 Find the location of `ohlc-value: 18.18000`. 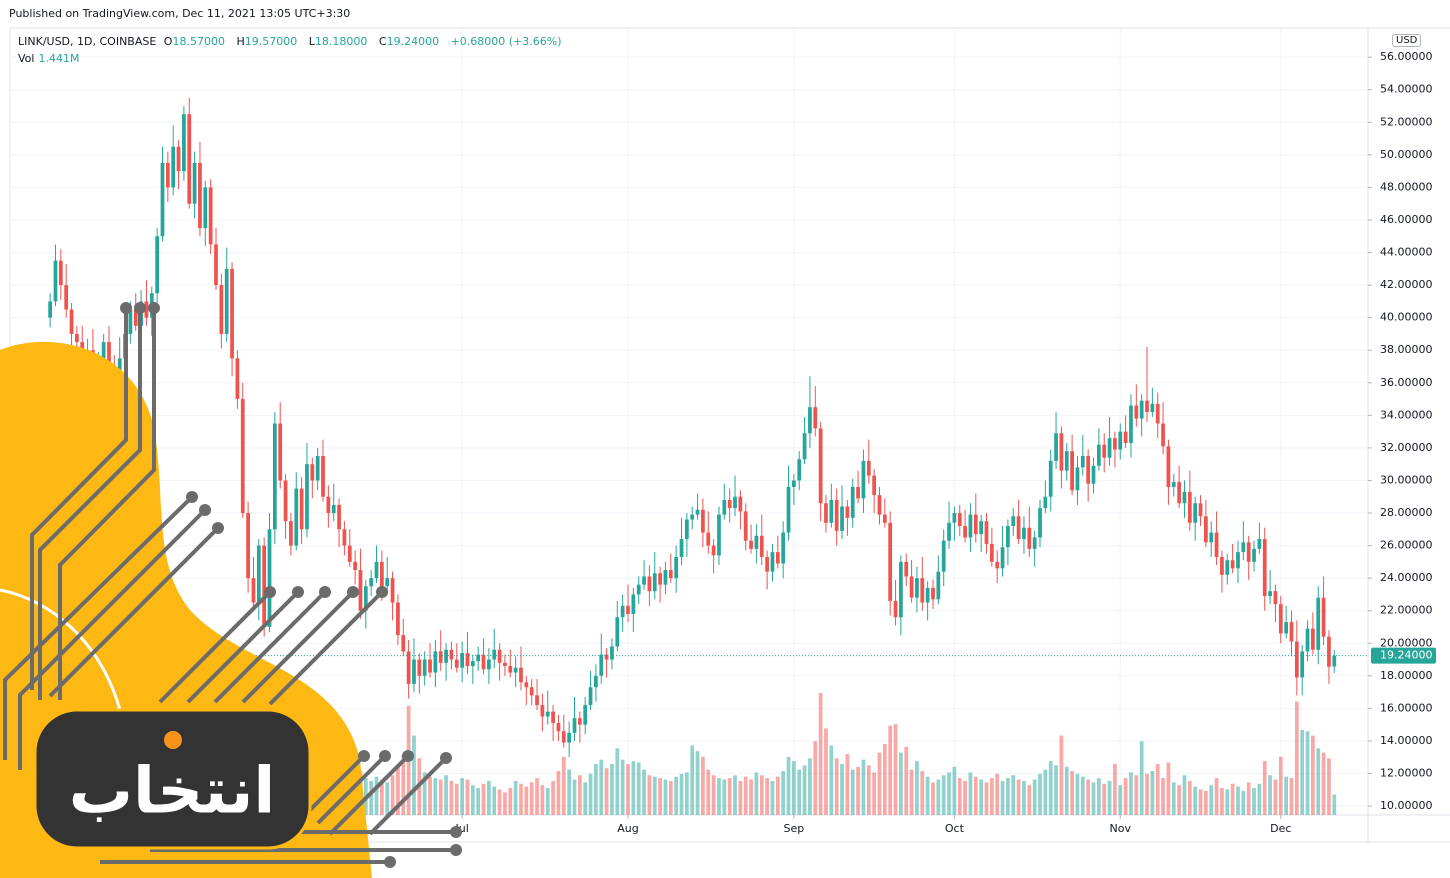

ohlc-value: 18.18000 is located at coordinates (341, 41).